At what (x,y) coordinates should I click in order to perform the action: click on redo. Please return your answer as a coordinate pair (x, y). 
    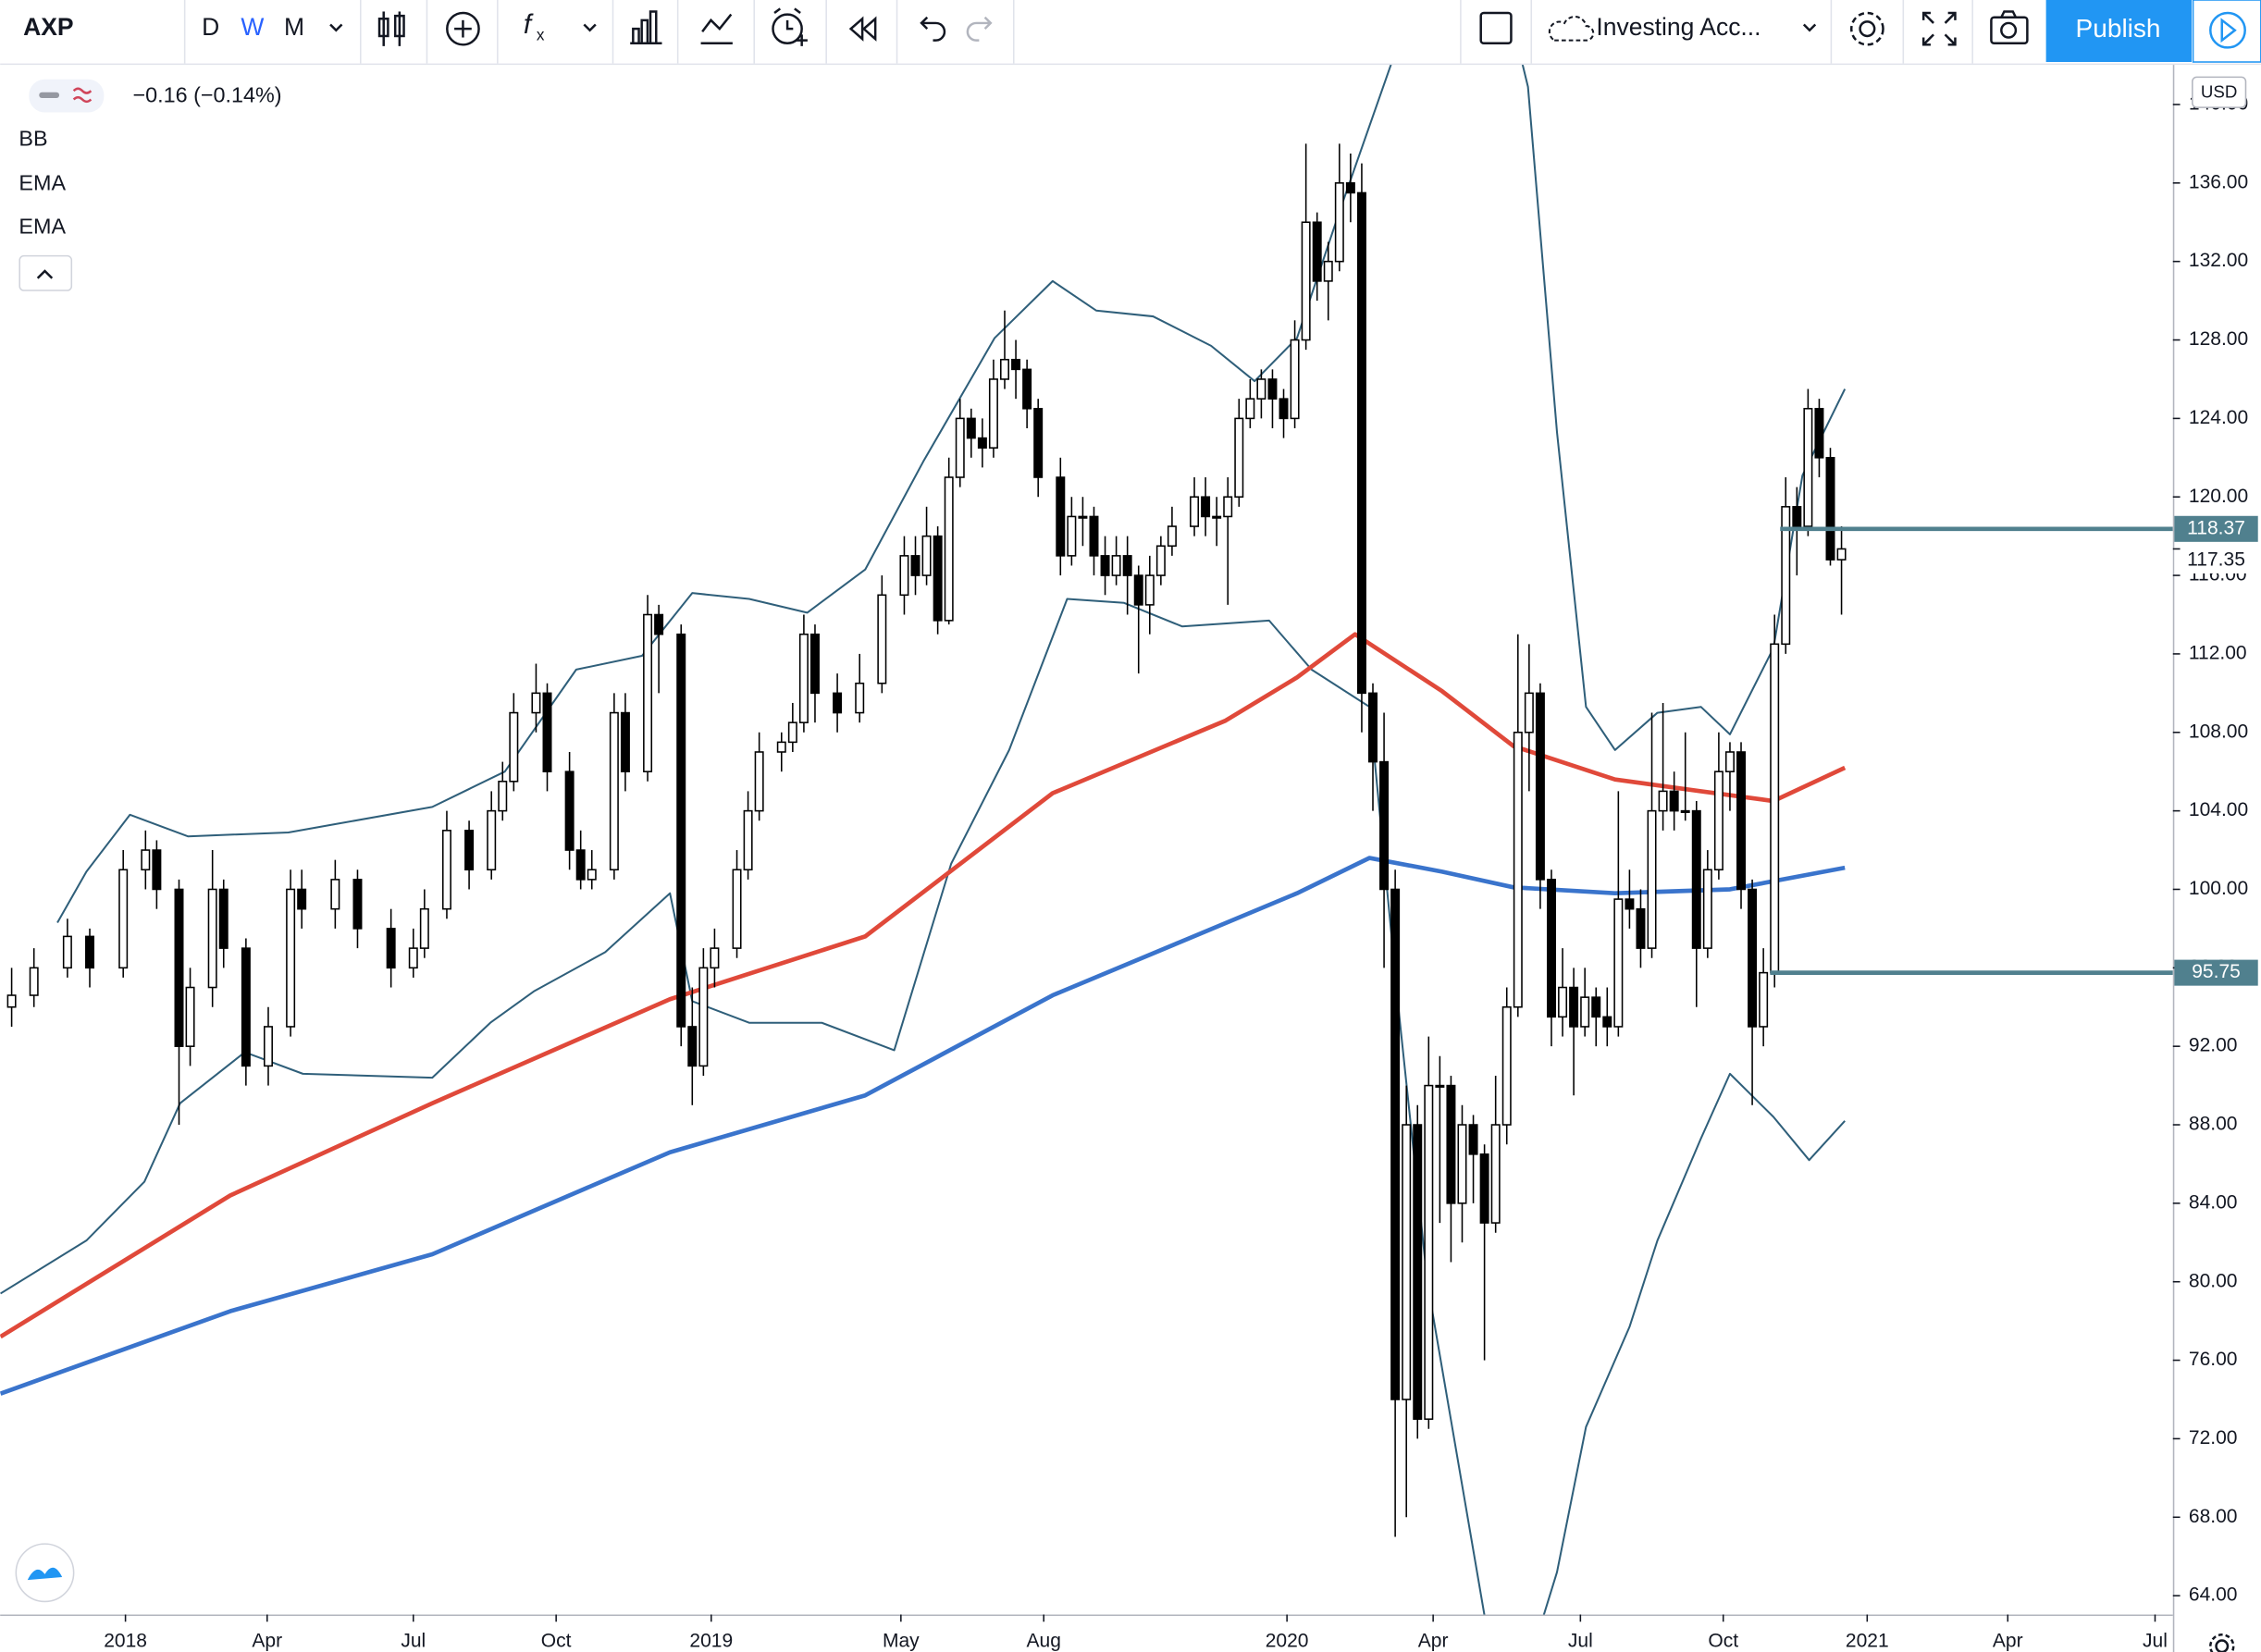
    Looking at the image, I should click on (980, 29).